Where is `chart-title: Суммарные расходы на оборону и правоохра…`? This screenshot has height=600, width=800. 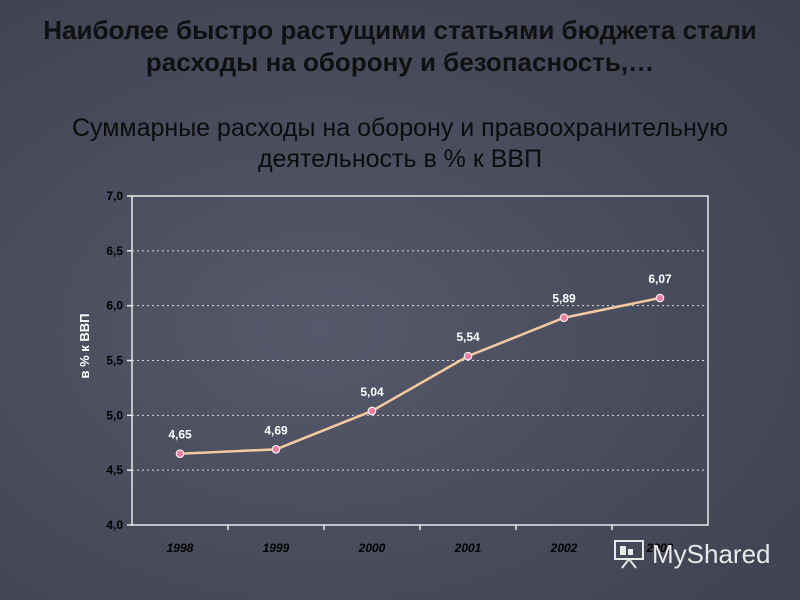 chart-title: Суммарные расходы на оборону и правоохра… is located at coordinates (400, 143).